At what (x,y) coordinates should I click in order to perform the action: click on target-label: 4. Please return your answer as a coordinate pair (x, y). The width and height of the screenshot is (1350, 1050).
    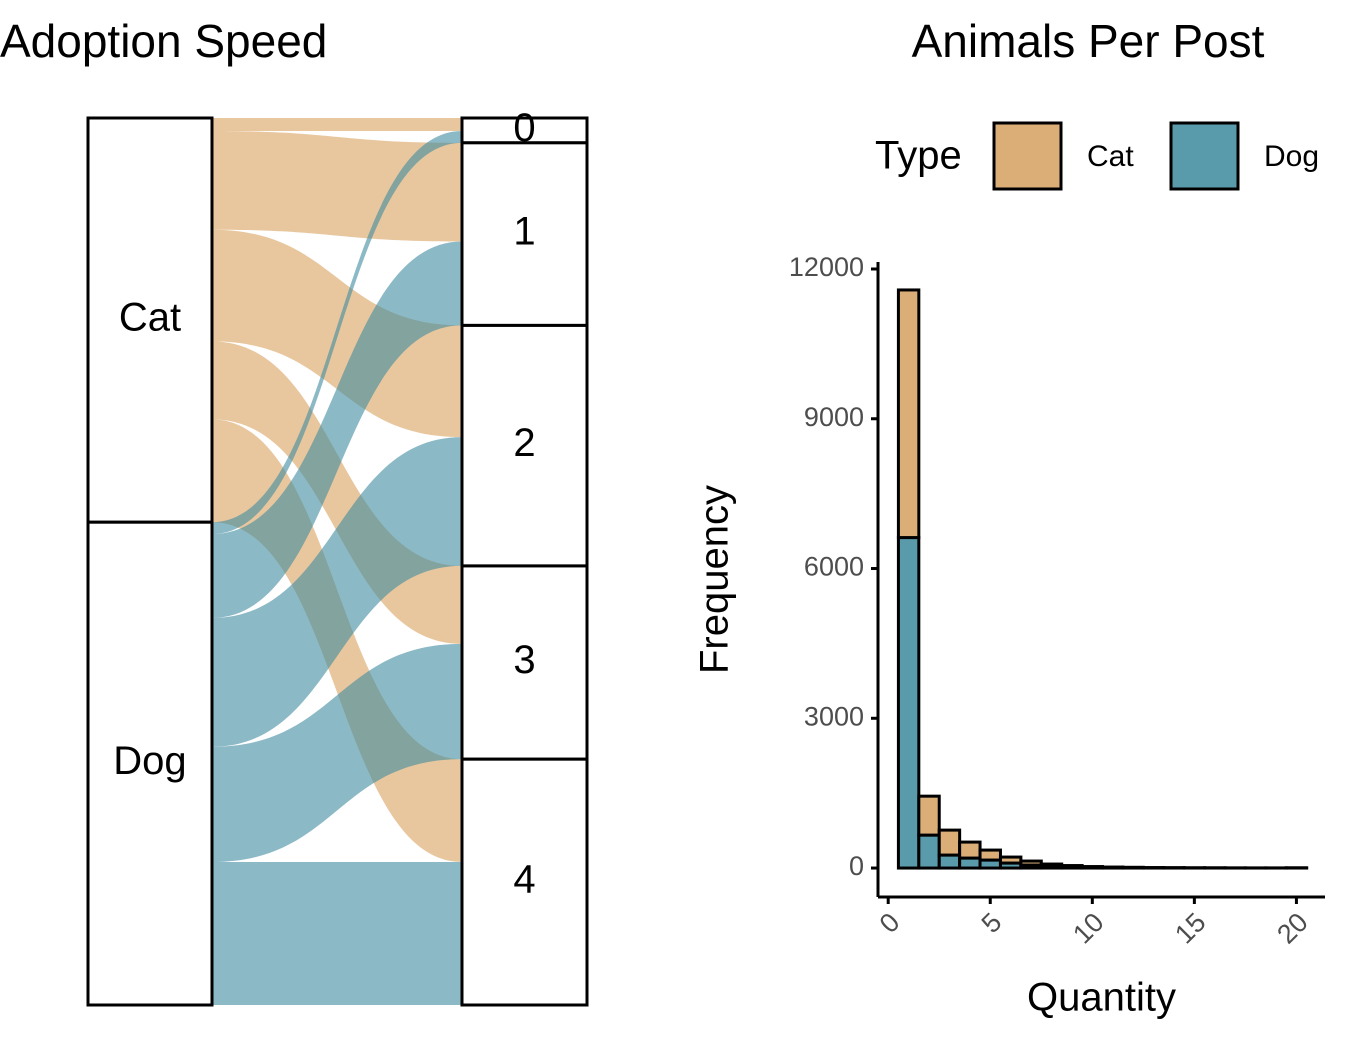
    Looking at the image, I should click on (524, 880).